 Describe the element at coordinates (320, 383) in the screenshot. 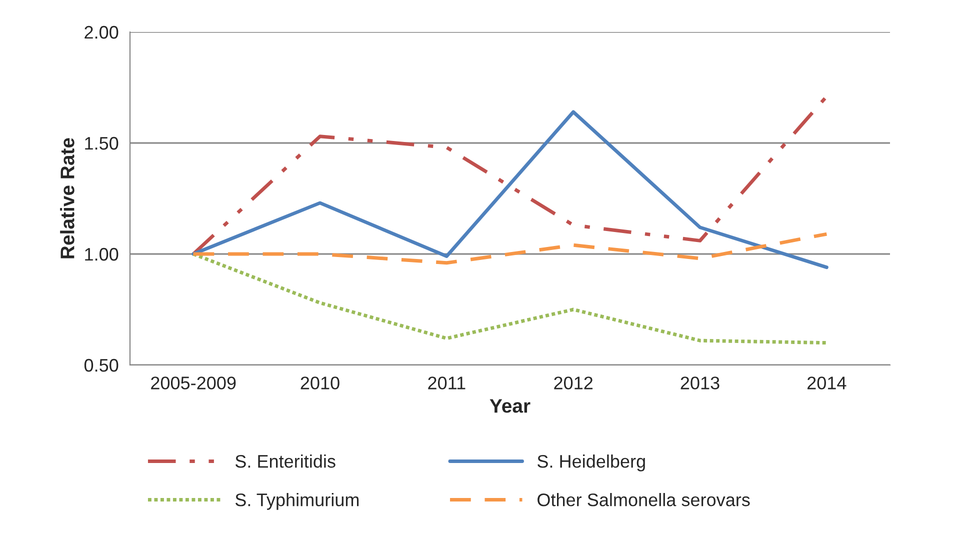

I see `x-tick-label: 2010` at that location.